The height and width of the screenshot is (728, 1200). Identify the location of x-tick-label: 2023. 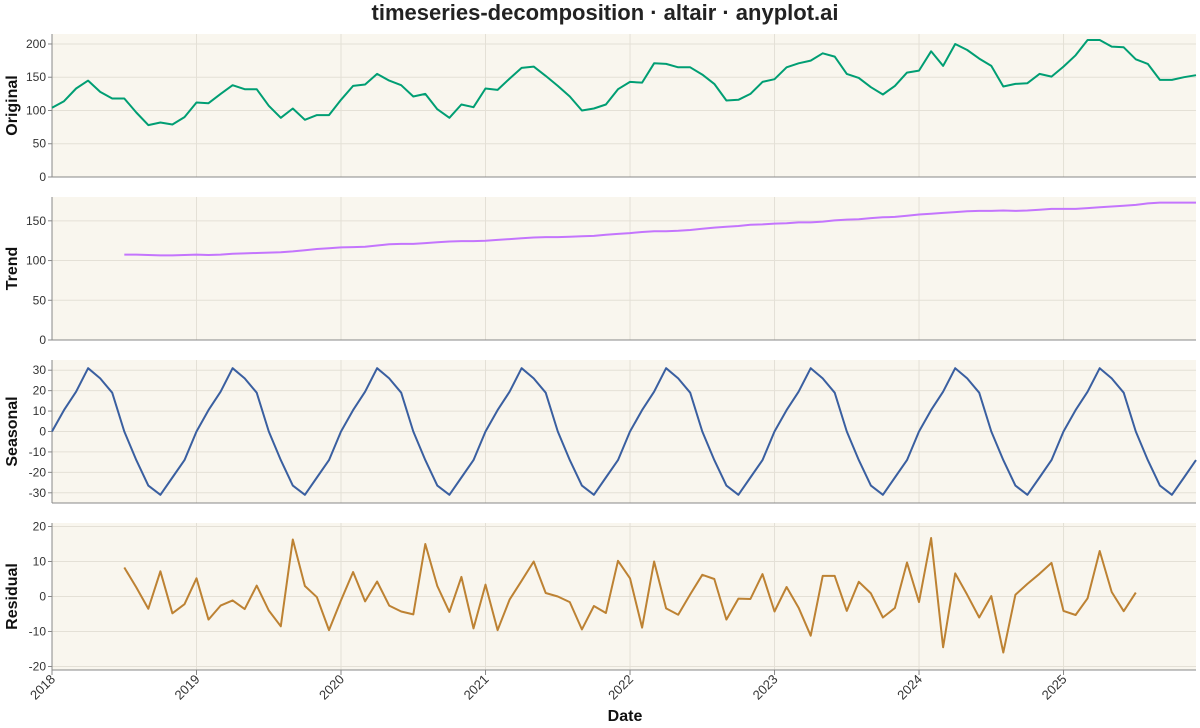
(765, 687).